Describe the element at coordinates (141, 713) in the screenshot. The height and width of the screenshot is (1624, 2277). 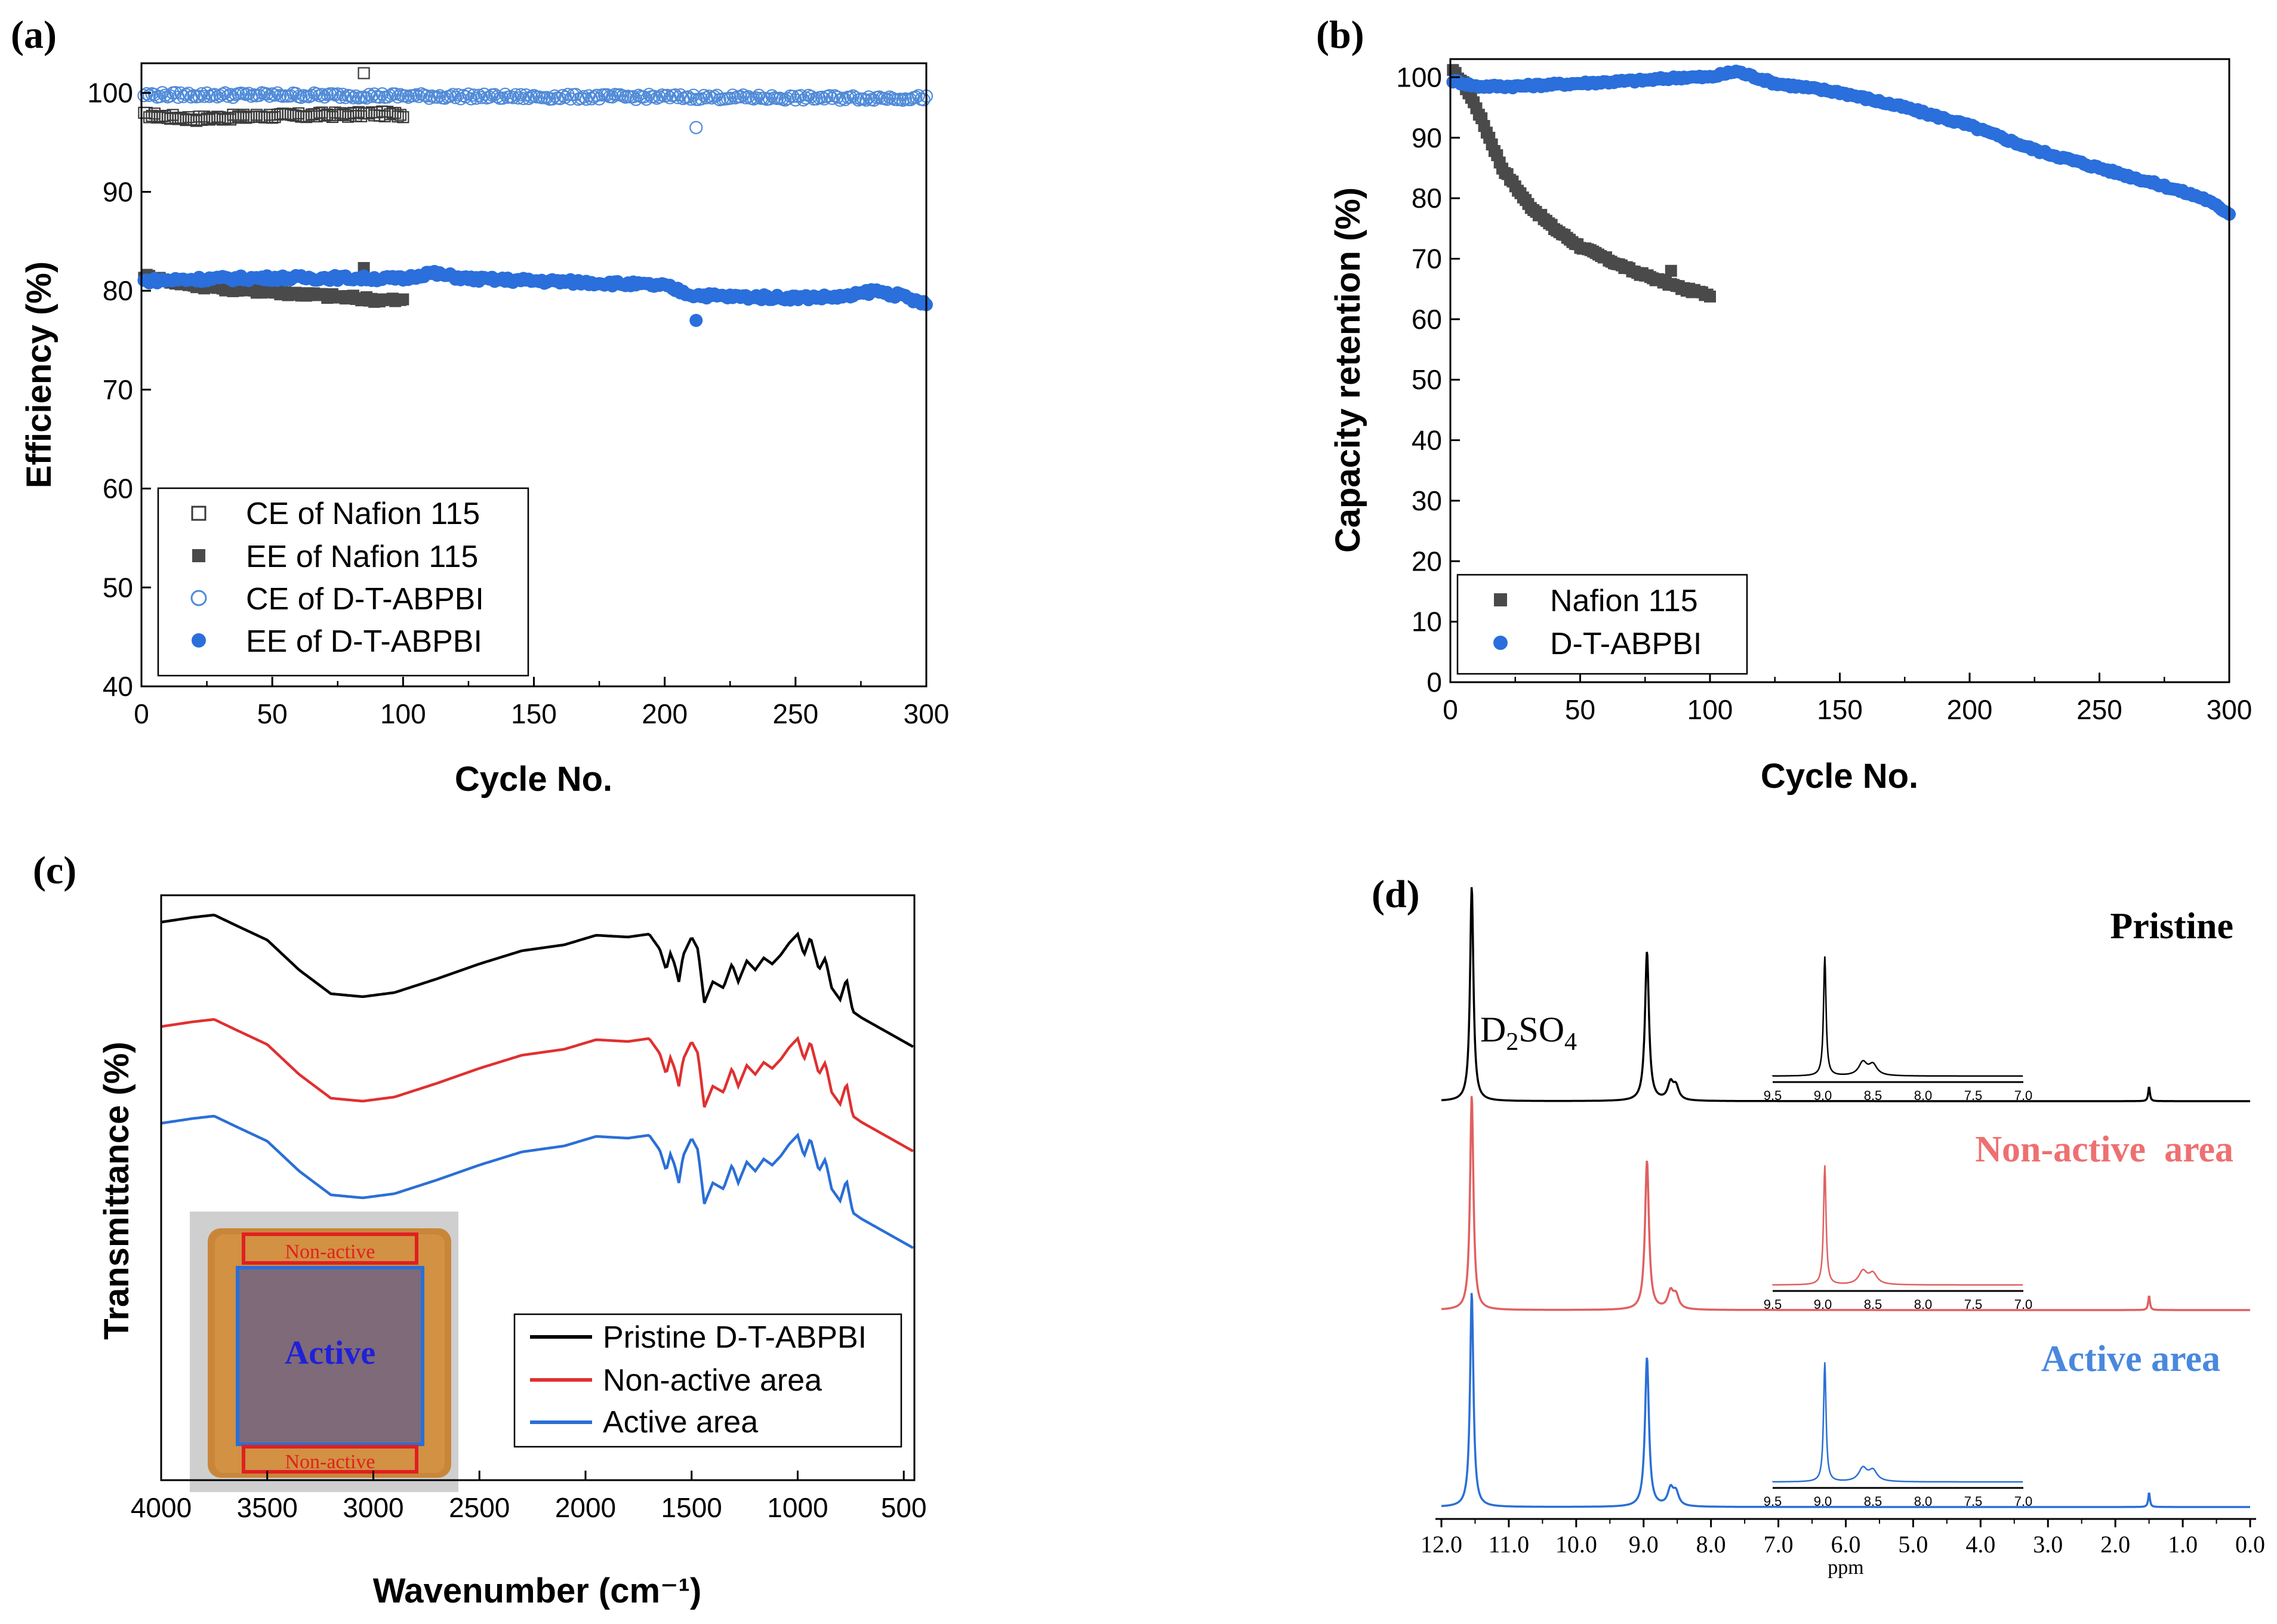
I see `x-tick-label: 0` at that location.